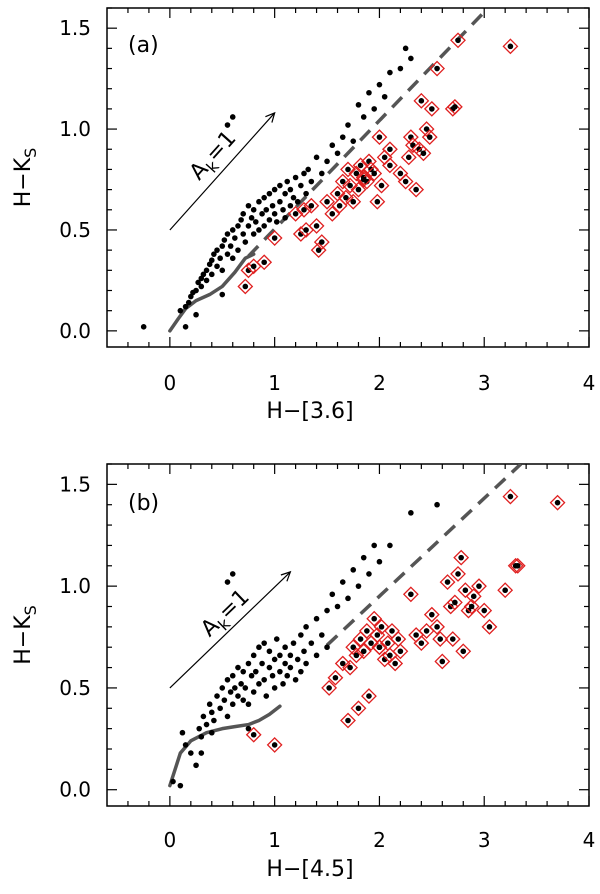 This screenshot has height=894, width=600. I want to click on y-axis-label: H−KS, so click(25, 178).